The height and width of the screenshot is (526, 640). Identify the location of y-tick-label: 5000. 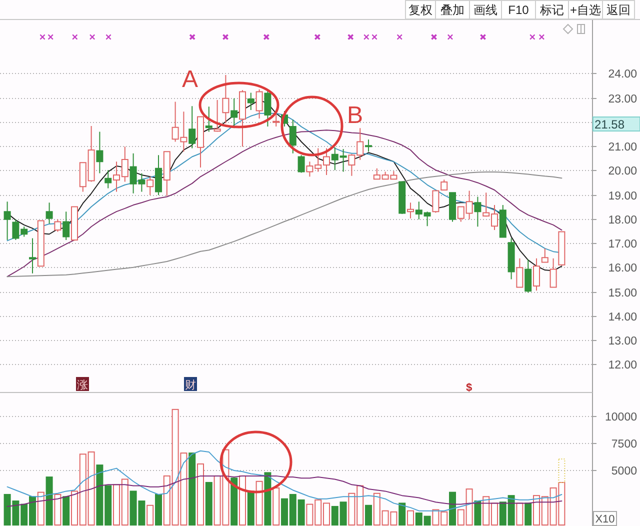
(624, 472).